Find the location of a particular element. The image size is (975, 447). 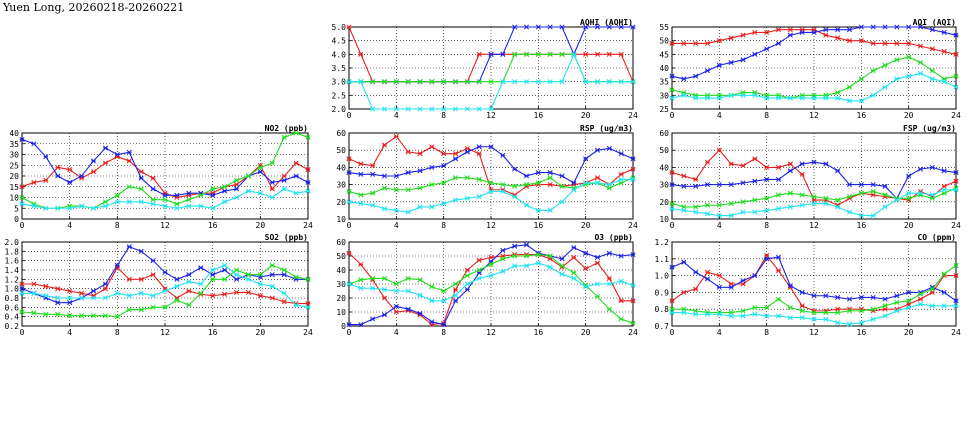

series-red is located at coordinates (814, 283).